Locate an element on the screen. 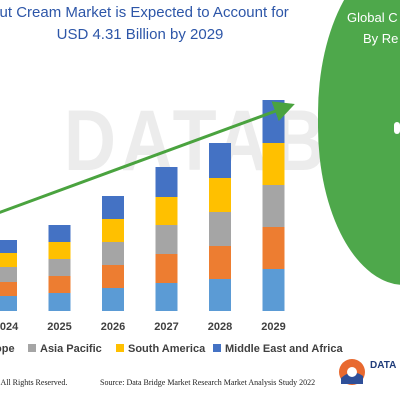  side-panel-title-line1: Global C is located at coordinates (372, 17).